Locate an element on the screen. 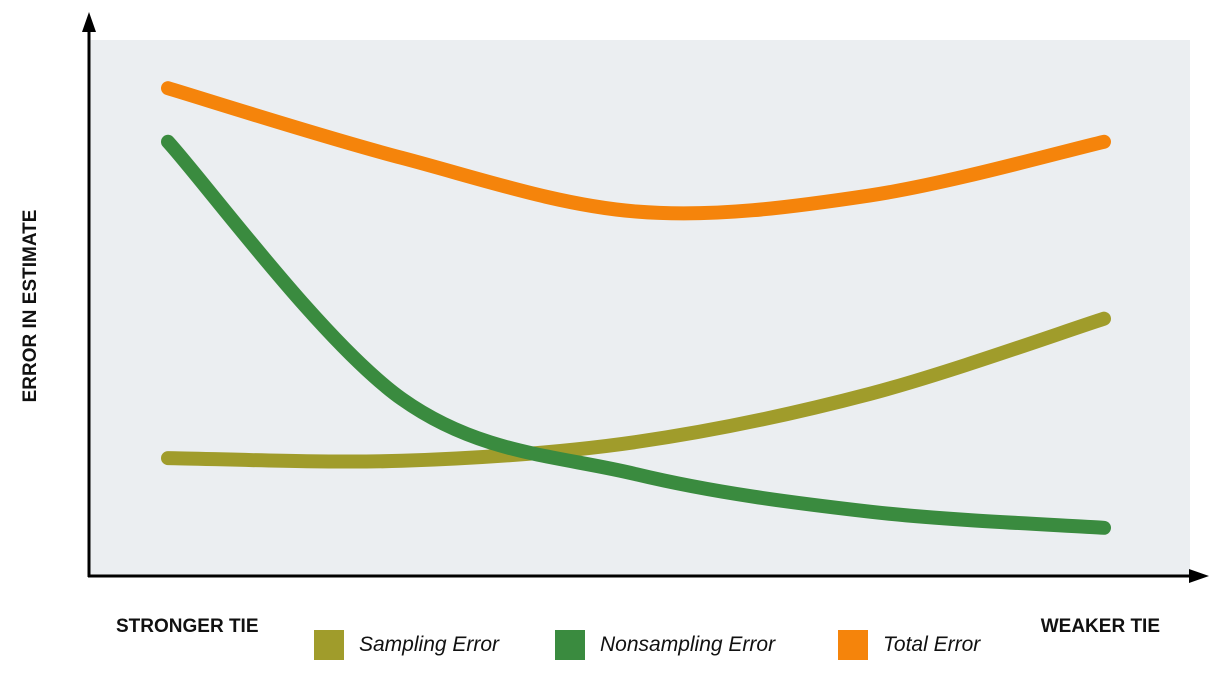 This screenshot has height=690, width=1209. x-tick-label-weaker-tie: WEAKER TIE is located at coordinates (1100, 626).